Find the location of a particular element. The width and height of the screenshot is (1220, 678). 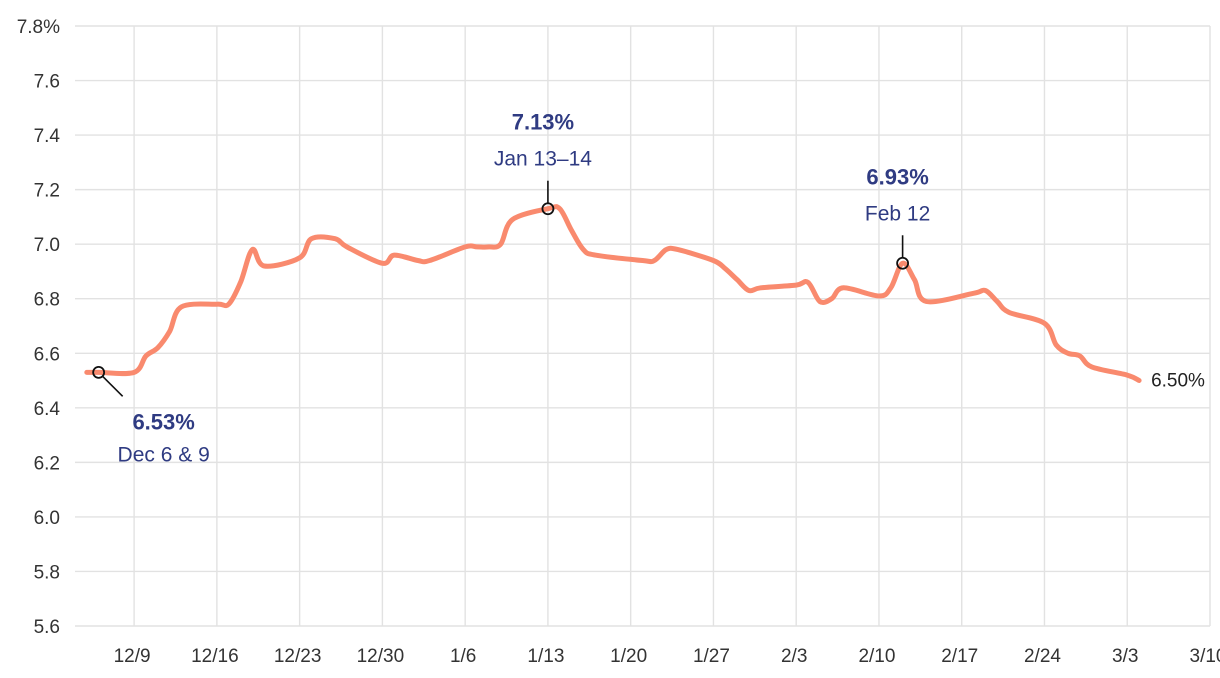

y-tick-label: 6.2 is located at coordinates (47, 463).